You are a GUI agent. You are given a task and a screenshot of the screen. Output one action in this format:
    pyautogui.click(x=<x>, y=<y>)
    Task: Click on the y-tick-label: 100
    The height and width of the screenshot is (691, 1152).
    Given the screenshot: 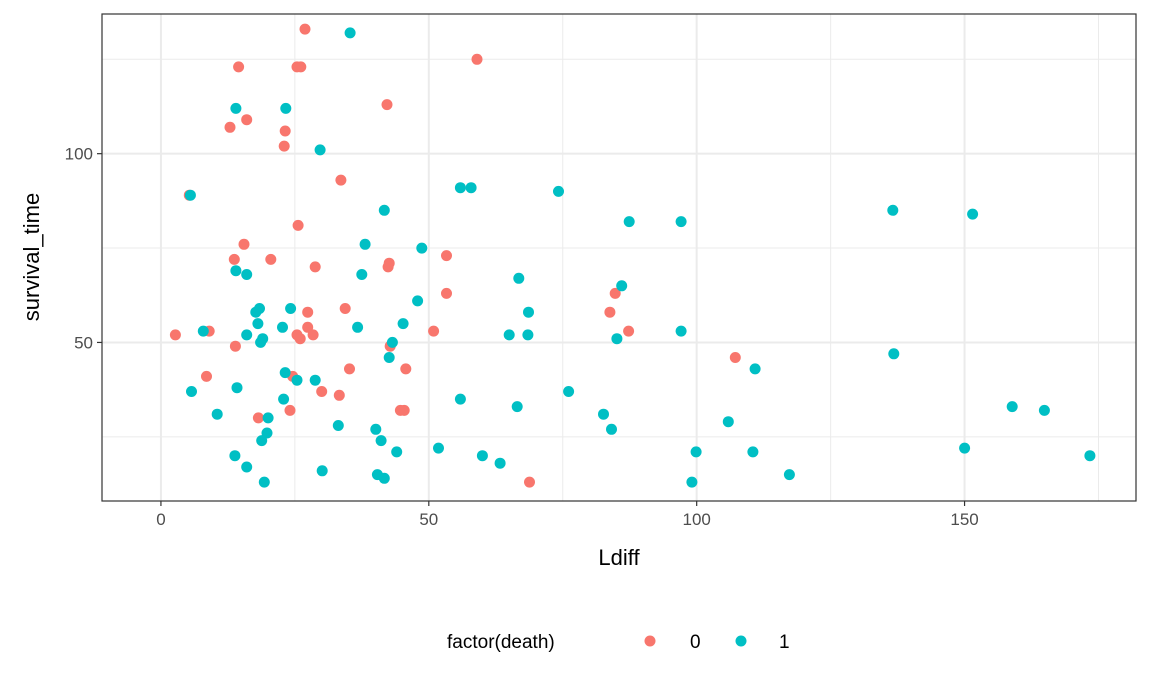 What is the action you would take?
    pyautogui.click(x=79, y=154)
    